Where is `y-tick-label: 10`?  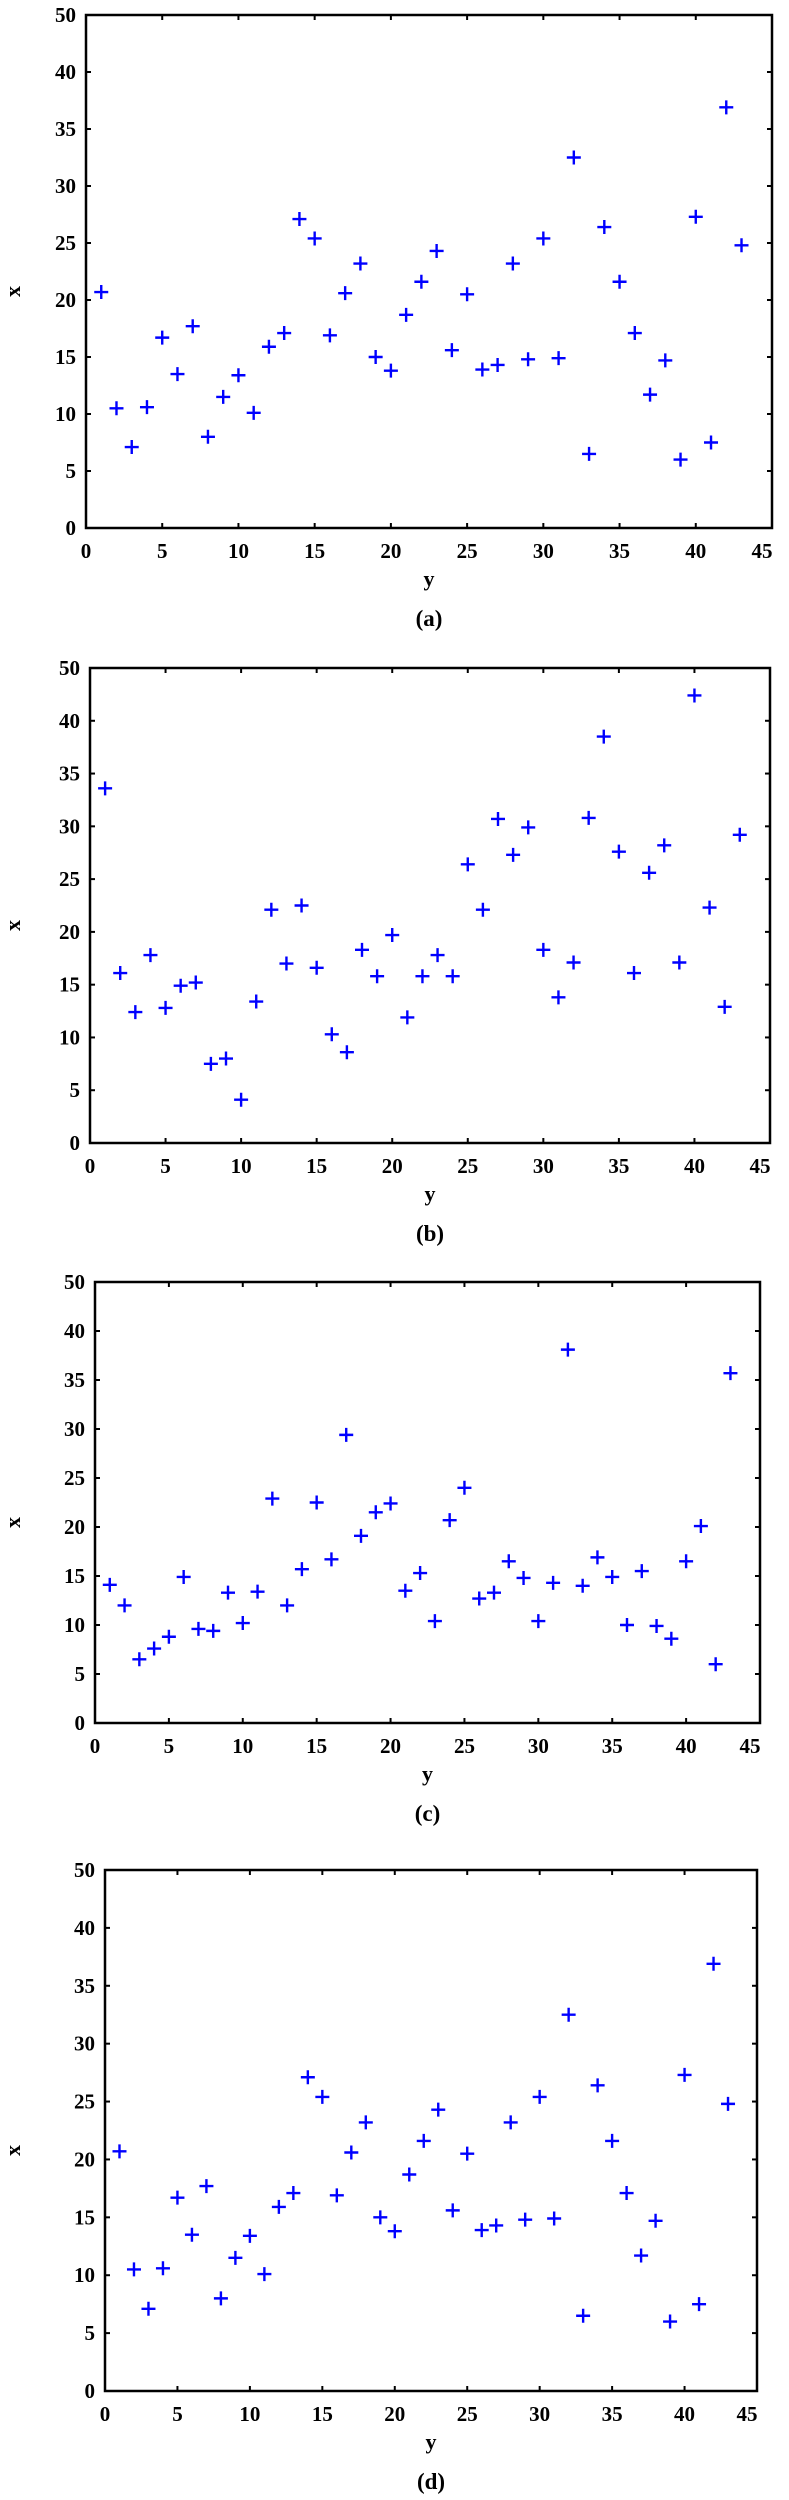
y-tick-label: 10 is located at coordinates (65, 414).